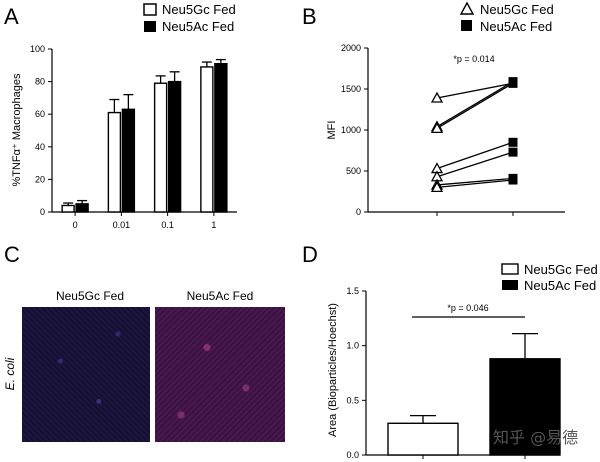  What do you see at coordinates (473, 59) in the screenshot?
I see `annotation-b: *p = 0.014` at bounding box center [473, 59].